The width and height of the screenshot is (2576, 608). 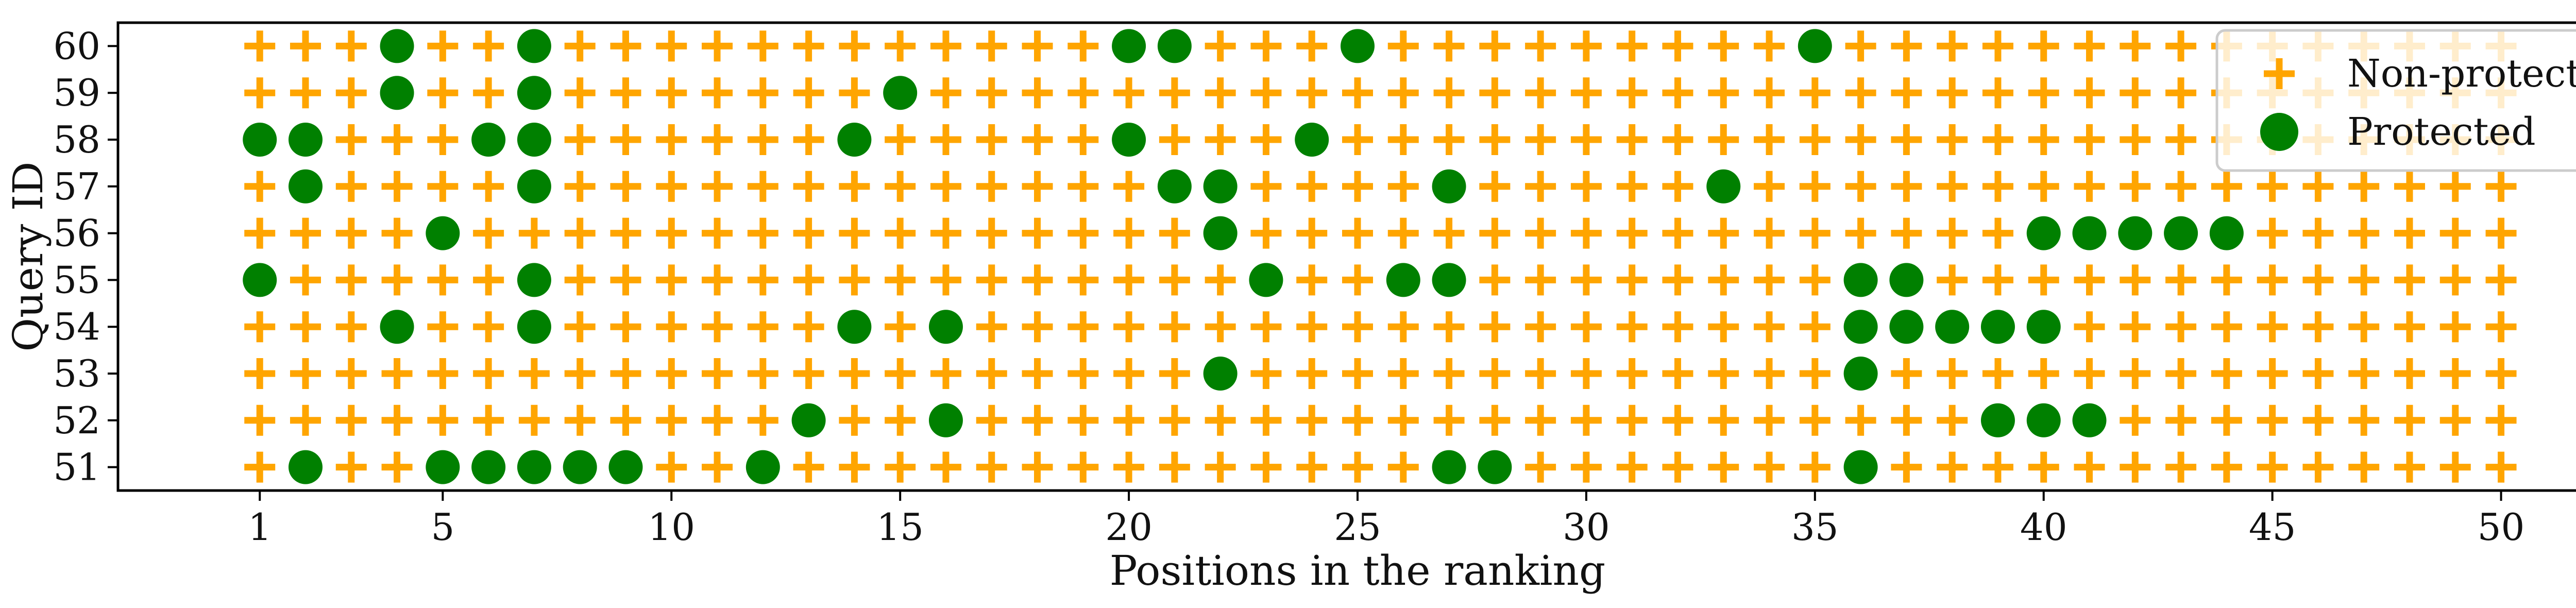 I want to click on point-non-protected-q59-p29, so click(x=1540, y=93).